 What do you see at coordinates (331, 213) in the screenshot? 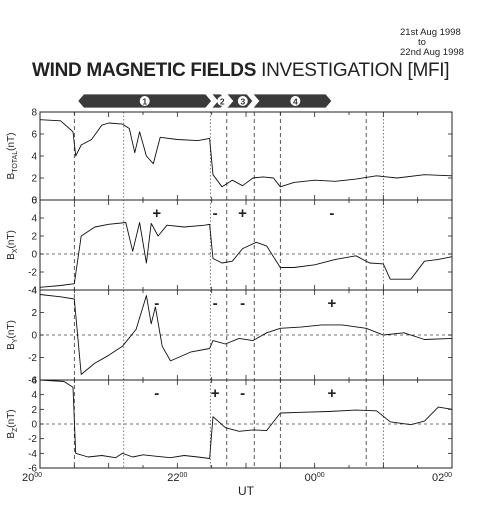
I see `polarity-sign-B_X-3: -` at bounding box center [331, 213].